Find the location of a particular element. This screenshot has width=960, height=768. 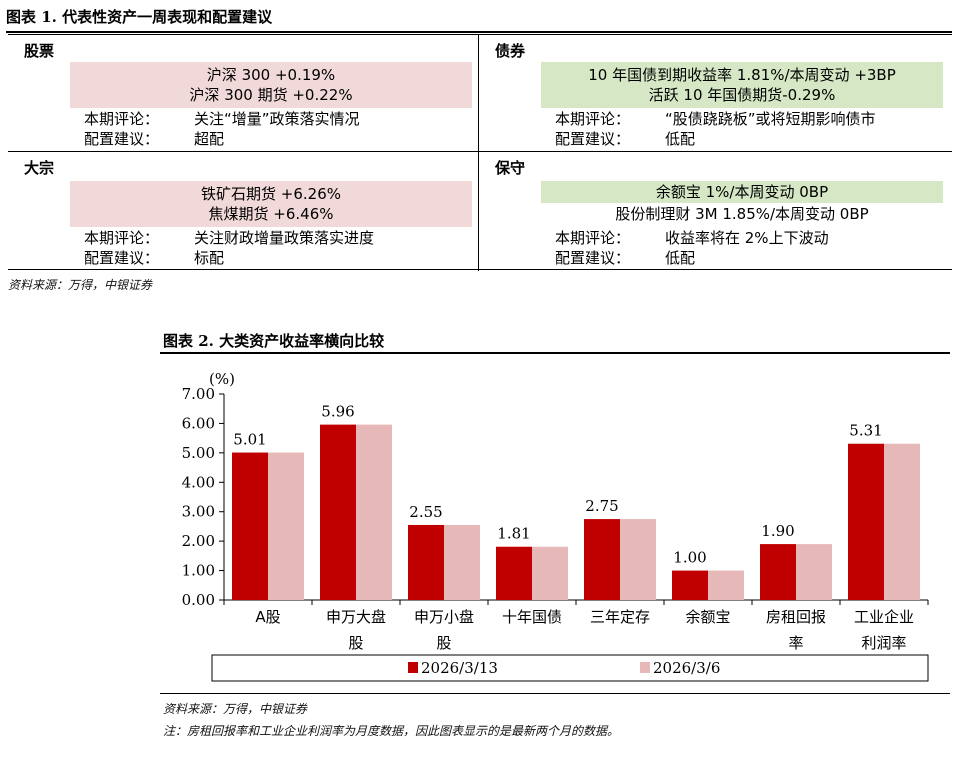

stock-comment-label: 本期评论： is located at coordinates (122, 119).